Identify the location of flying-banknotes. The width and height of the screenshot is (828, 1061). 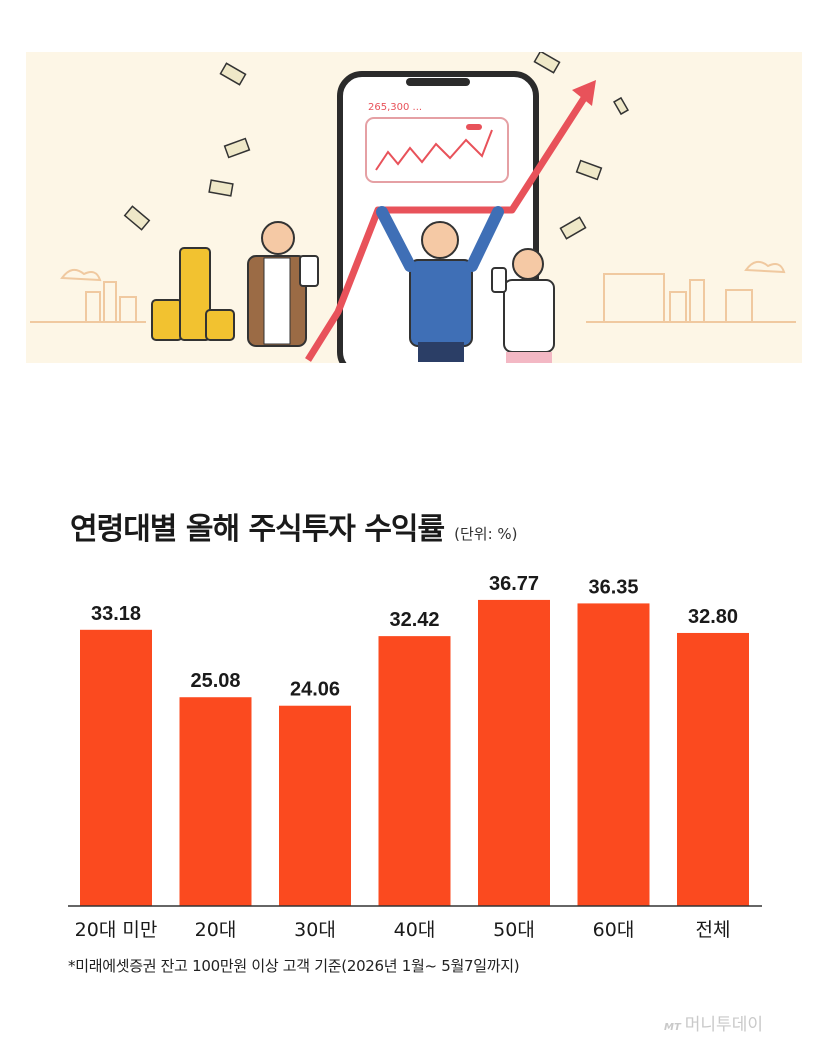
(376, 145).